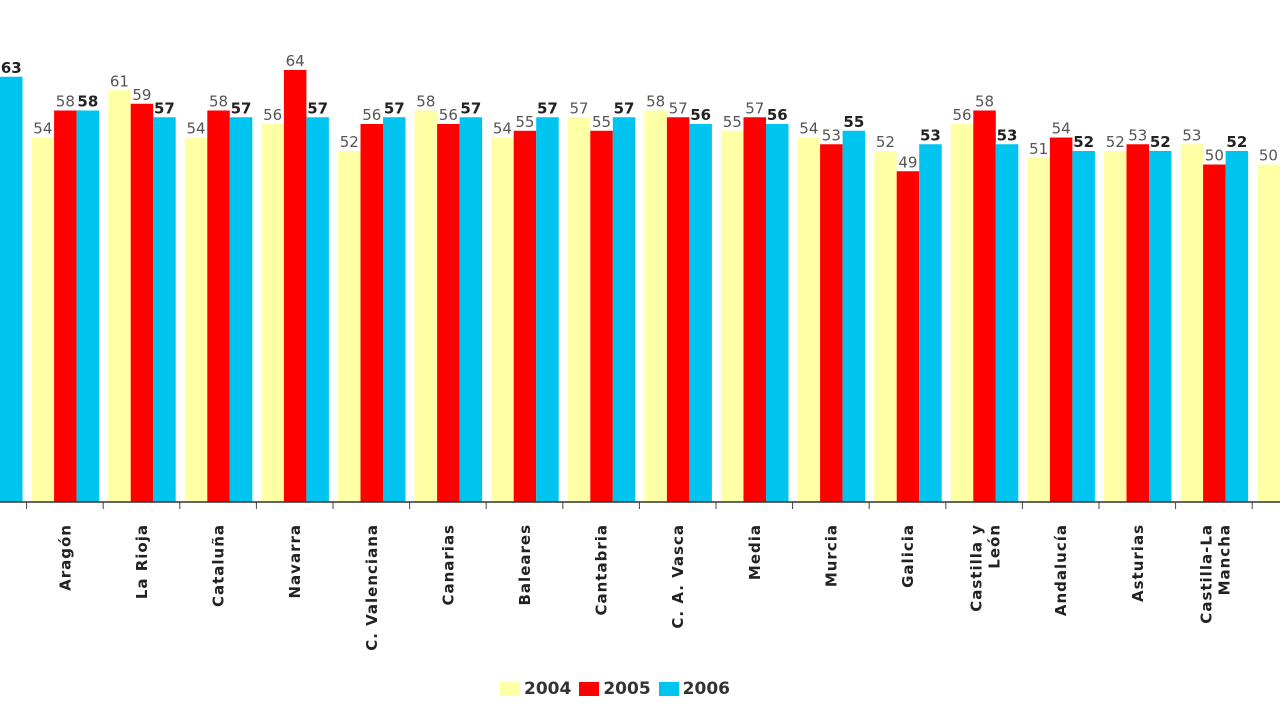  I want to click on bar-2006-aragón, so click(88, 306).